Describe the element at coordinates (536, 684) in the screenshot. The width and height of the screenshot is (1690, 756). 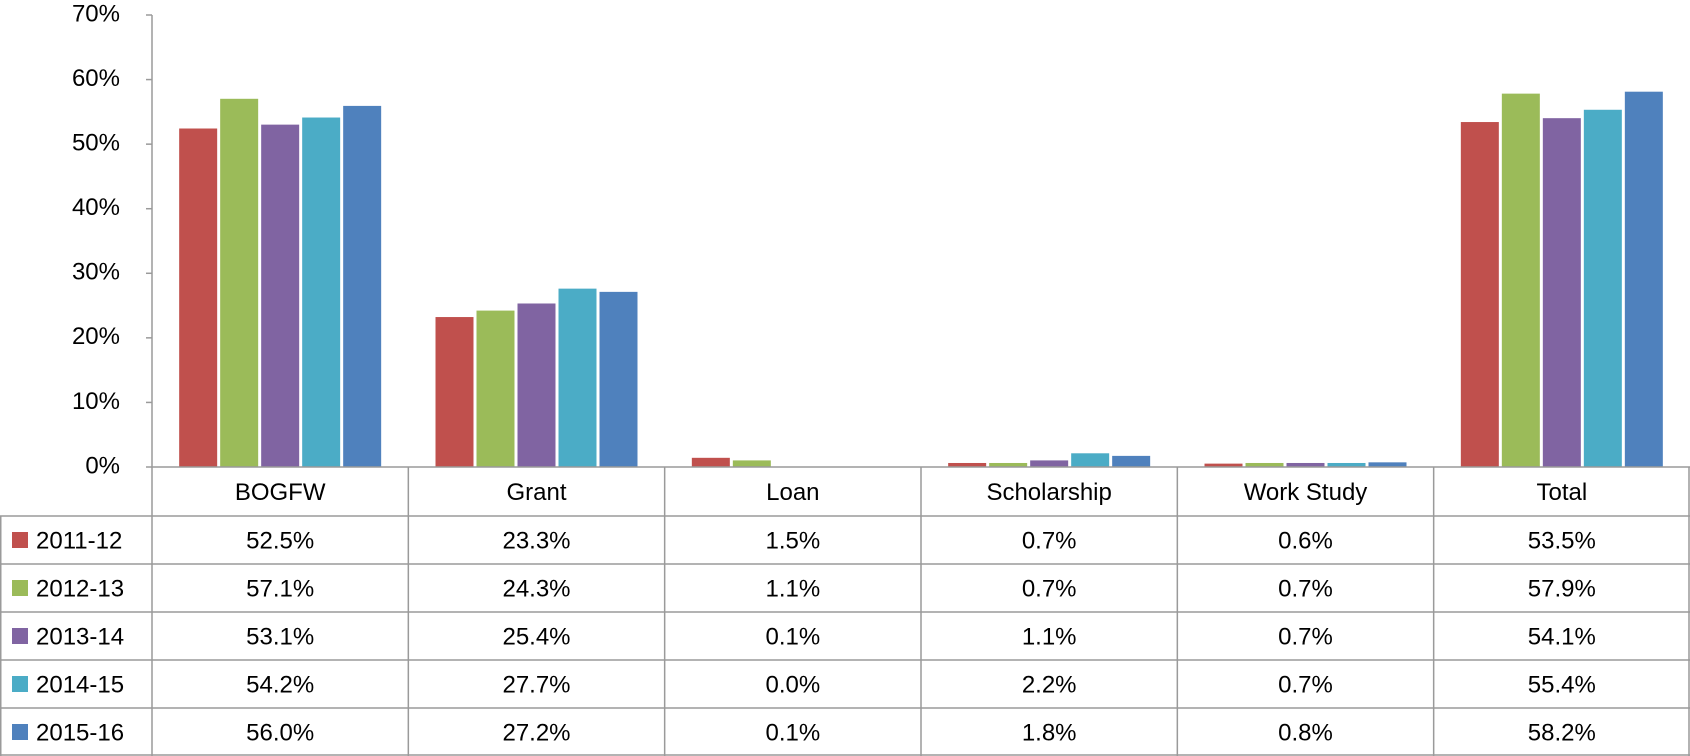
I see `table-cell: 27.7%` at that location.